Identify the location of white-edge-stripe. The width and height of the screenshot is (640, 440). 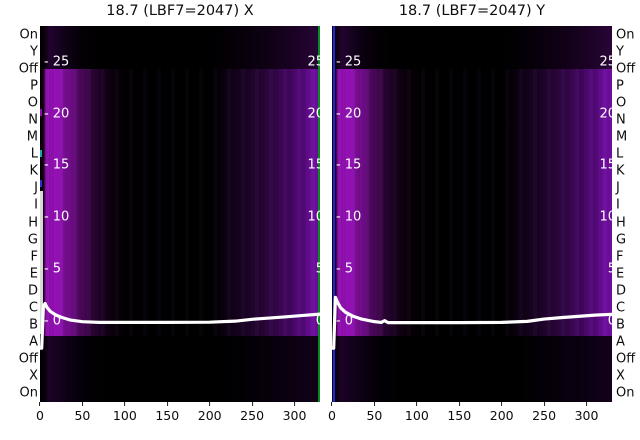
(41, 263).